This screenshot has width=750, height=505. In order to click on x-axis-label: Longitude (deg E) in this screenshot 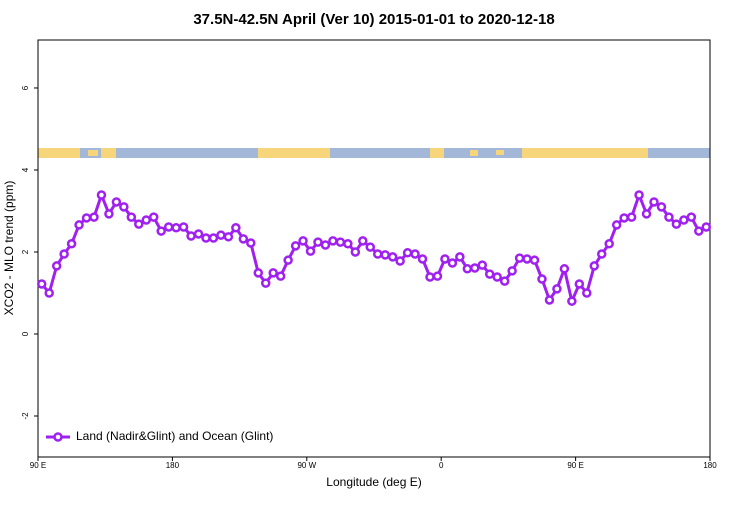, I will do `click(373, 482)`.